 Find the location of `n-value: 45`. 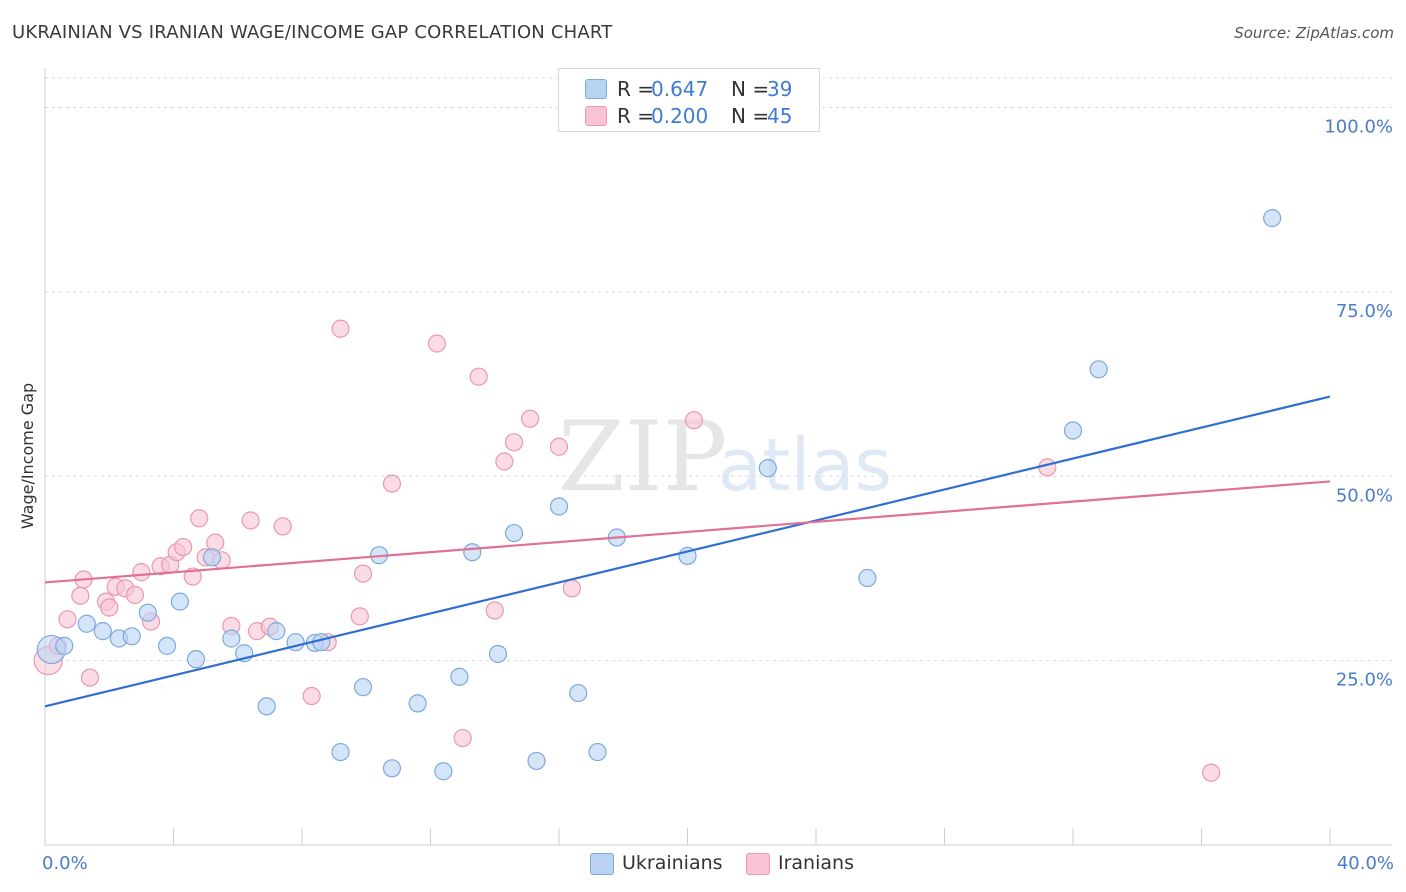

n-value: 45 is located at coordinates (780, 116).